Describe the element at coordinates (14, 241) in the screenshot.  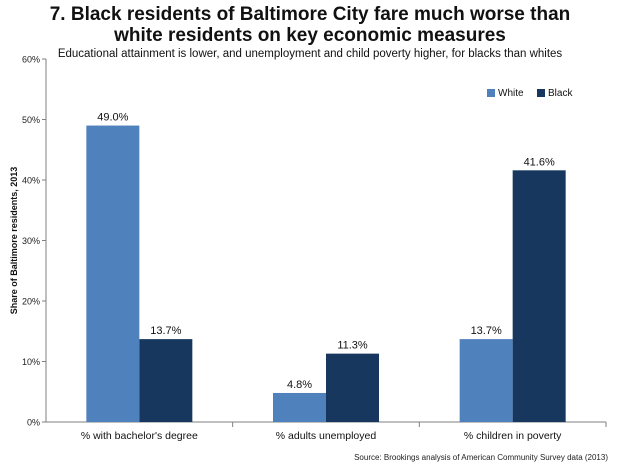
I see `y-axis-title: Share of Baltimore residents, 2013` at that location.